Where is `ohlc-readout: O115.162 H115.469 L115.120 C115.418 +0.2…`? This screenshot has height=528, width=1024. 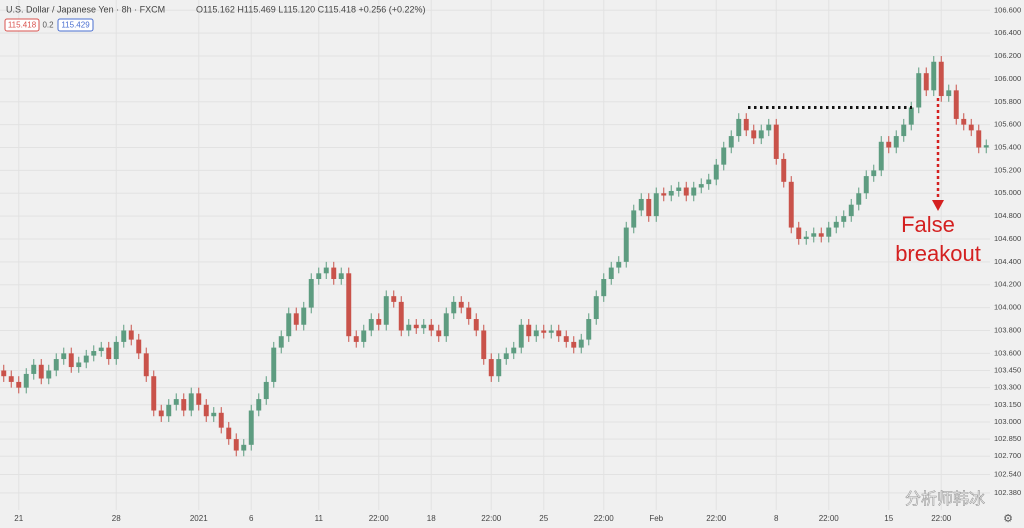 ohlc-readout: O115.162 H115.469 L115.120 C115.418 +0.2… is located at coordinates (311, 9).